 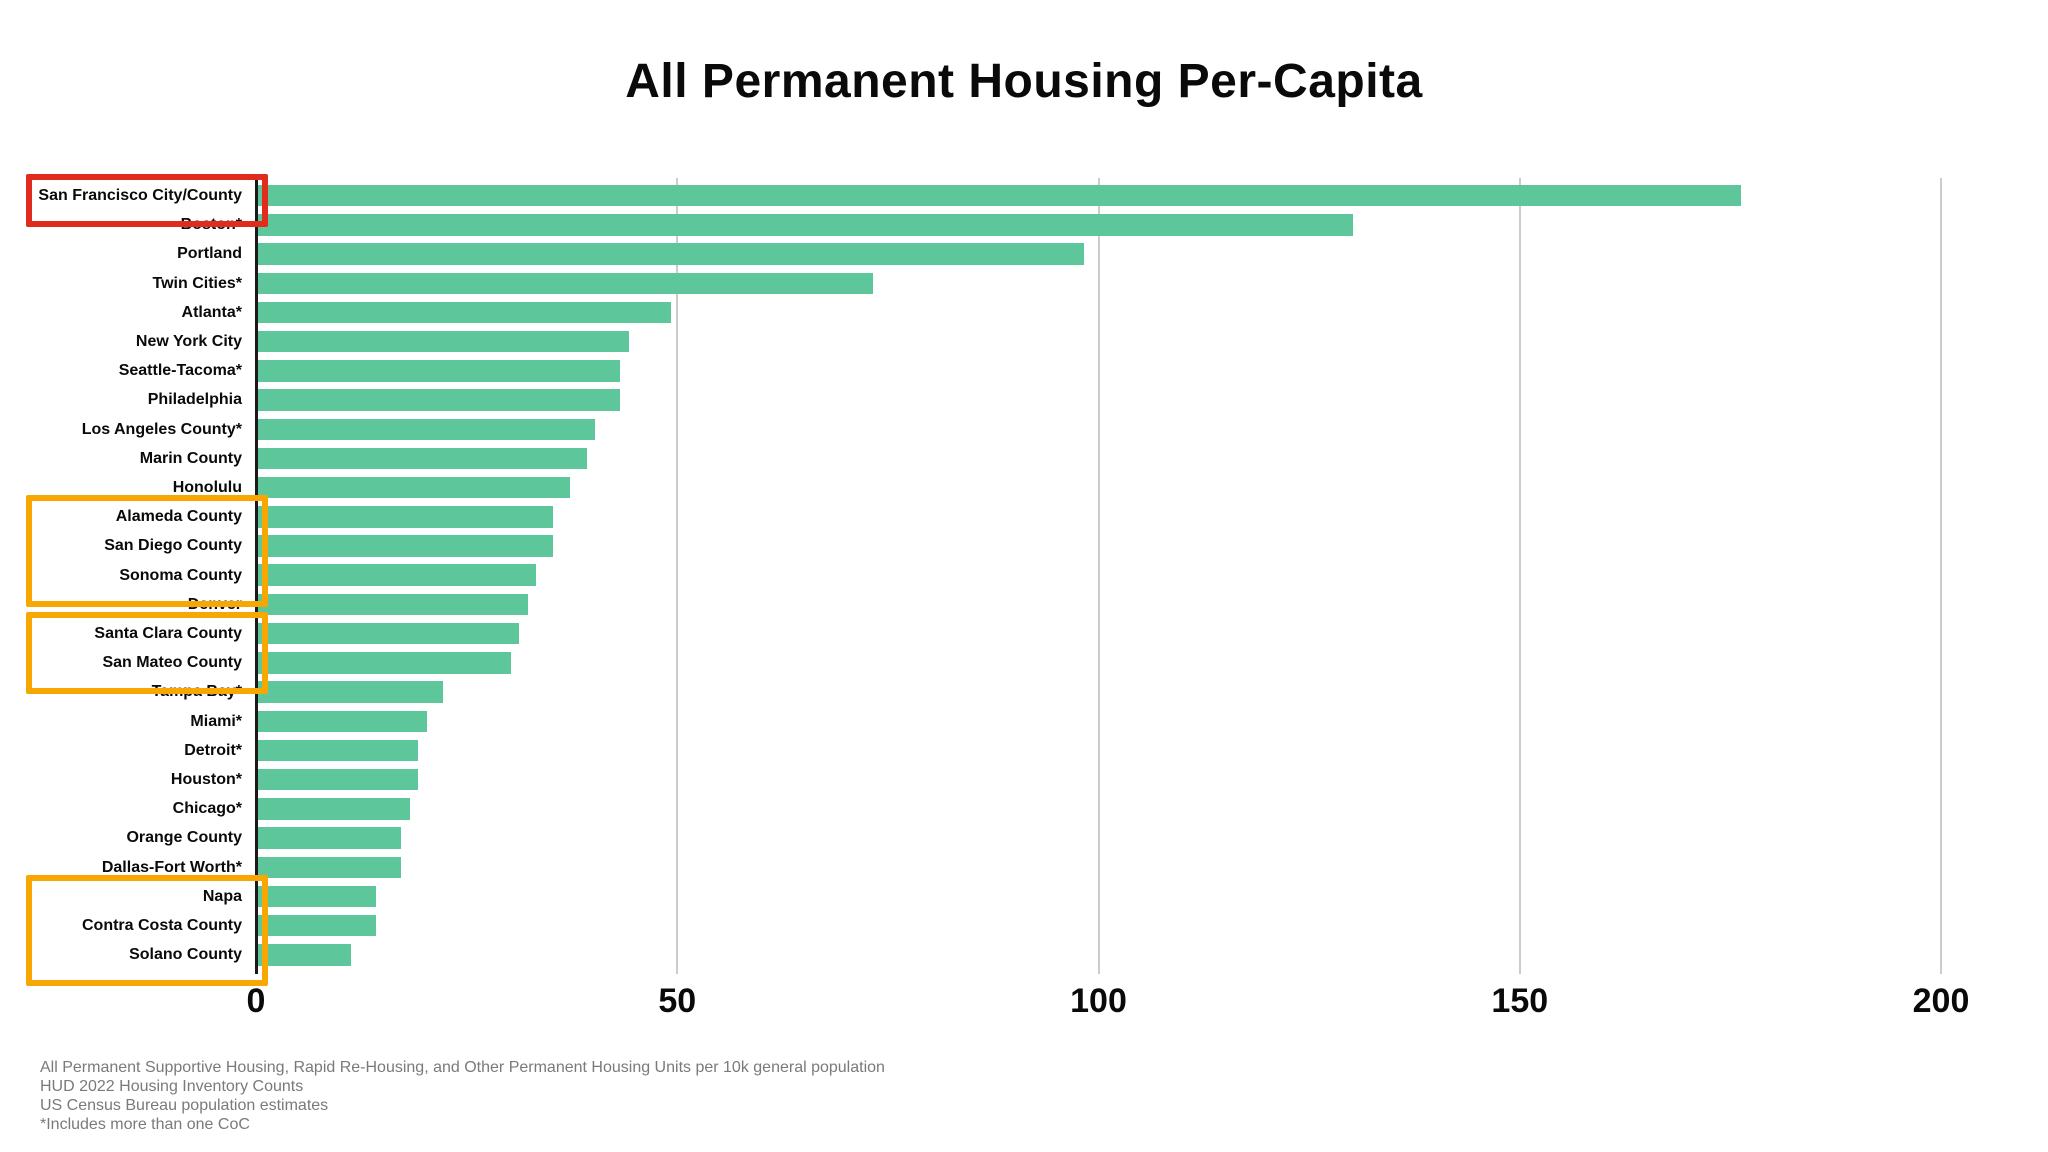 I want to click on category-label: Philadelphia, so click(x=194, y=400).